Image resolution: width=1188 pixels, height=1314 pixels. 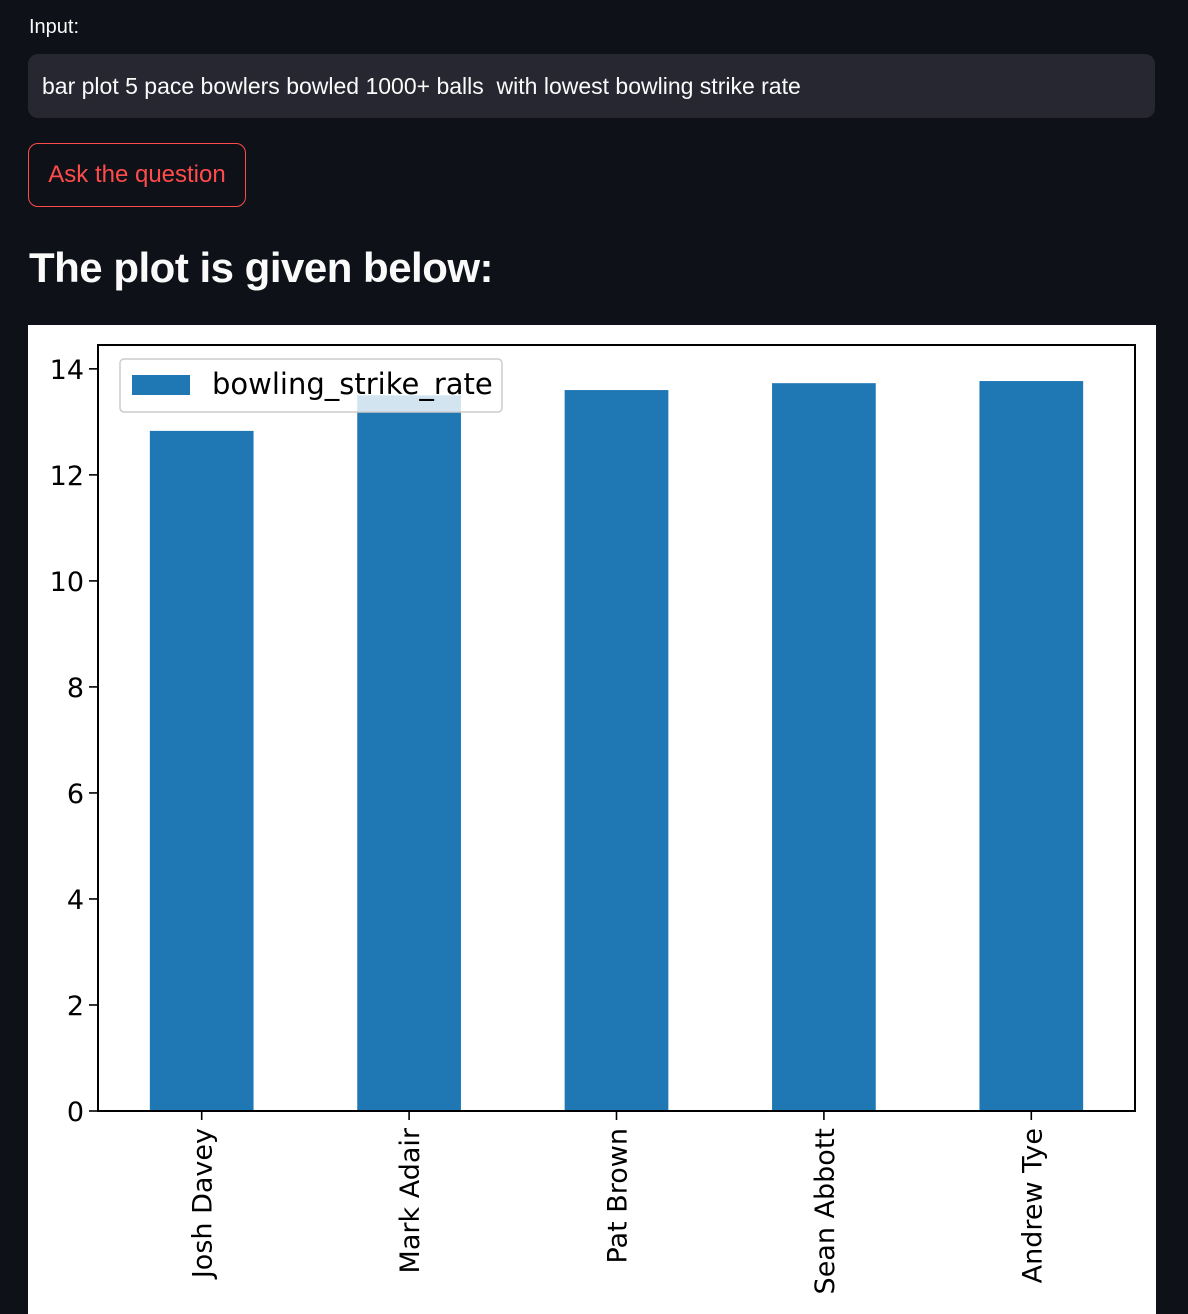 What do you see at coordinates (137, 175) in the screenshot?
I see `ask-question-button: Ask the question` at bounding box center [137, 175].